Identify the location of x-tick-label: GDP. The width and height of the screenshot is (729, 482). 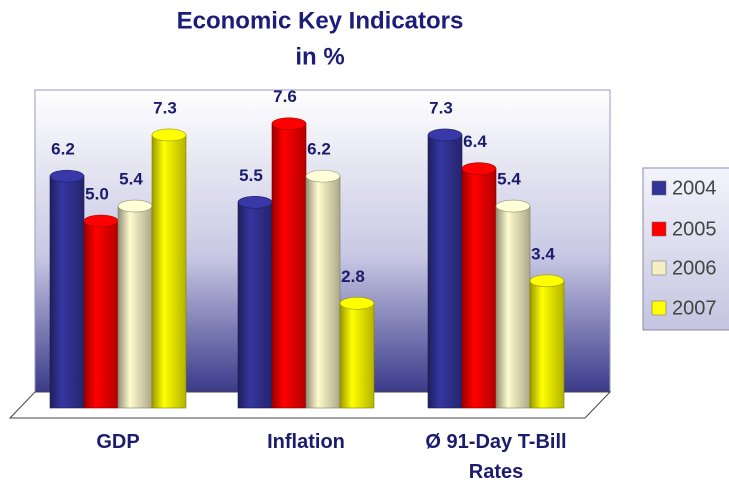
(118, 442).